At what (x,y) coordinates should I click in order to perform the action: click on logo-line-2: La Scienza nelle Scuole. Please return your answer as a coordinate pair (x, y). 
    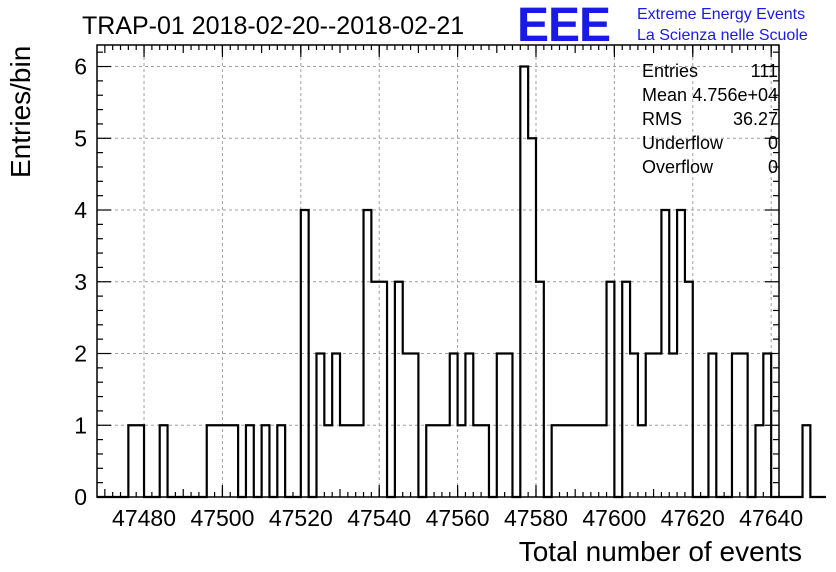
    Looking at the image, I should click on (722, 35).